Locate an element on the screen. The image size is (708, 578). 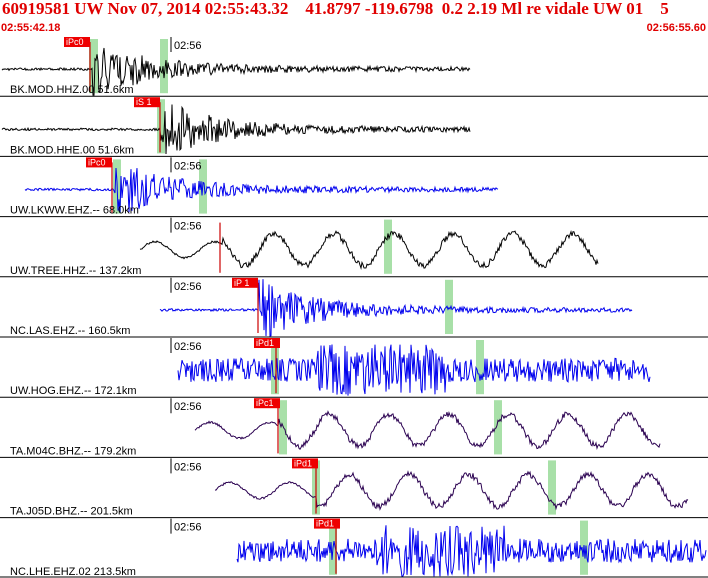
station-label: UW.HOG.EHZ.-- 172.1km is located at coordinates (73, 391).